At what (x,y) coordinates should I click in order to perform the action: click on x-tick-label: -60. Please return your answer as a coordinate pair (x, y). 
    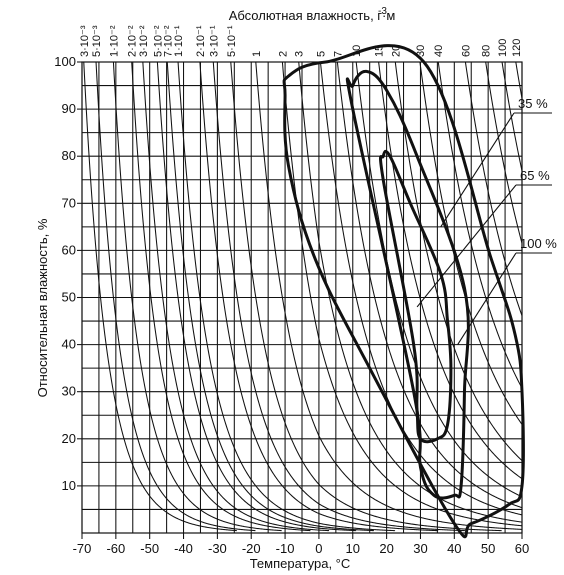
    Looking at the image, I should click on (115, 548).